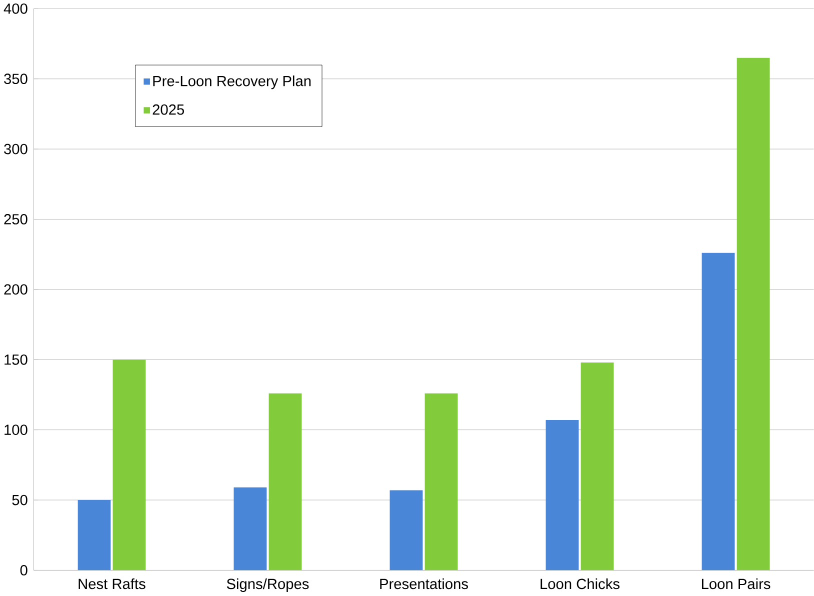 The width and height of the screenshot is (814, 596). I want to click on y-tick-label: 200, so click(16, 289).